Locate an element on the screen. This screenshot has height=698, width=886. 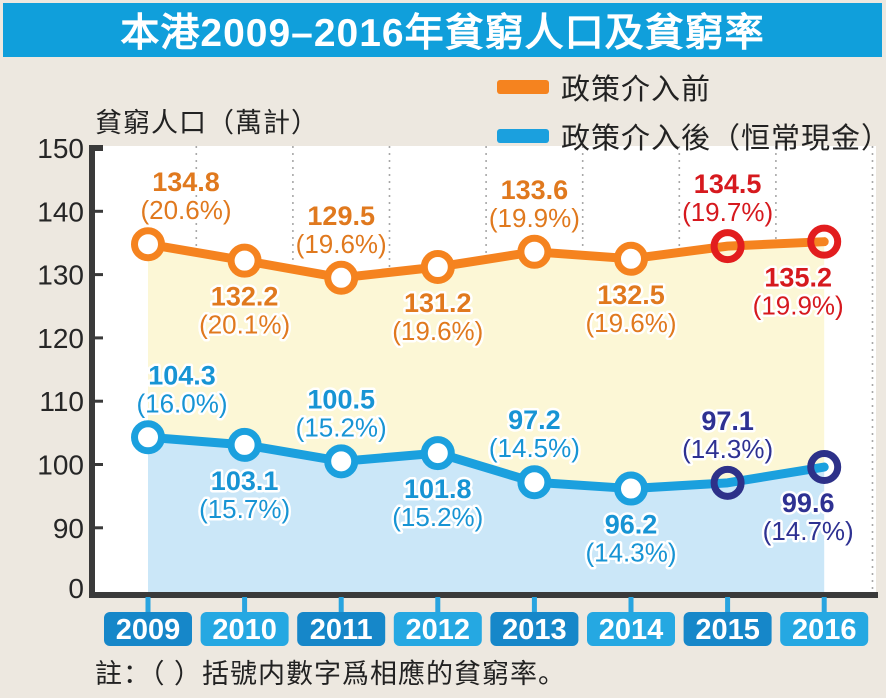
x-tick-year-label: 2014 is located at coordinates (631, 630).